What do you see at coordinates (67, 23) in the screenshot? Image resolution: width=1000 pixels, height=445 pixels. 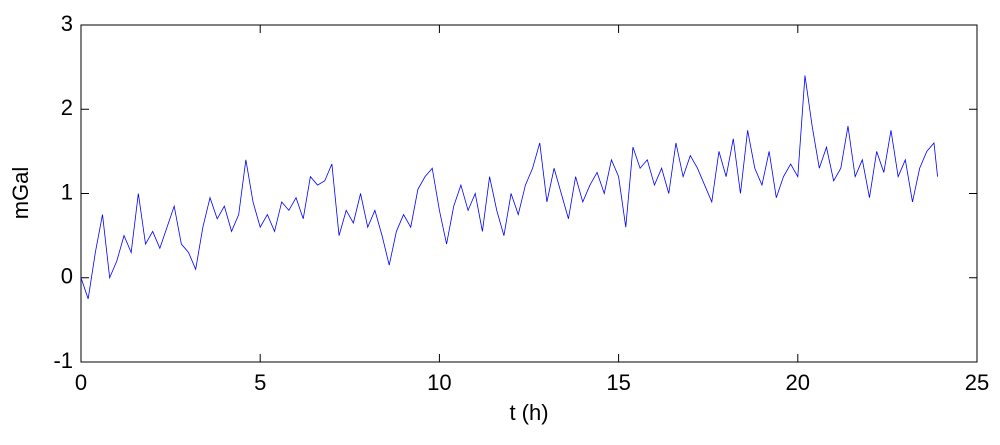 I see `y-tick-label: 3` at bounding box center [67, 23].